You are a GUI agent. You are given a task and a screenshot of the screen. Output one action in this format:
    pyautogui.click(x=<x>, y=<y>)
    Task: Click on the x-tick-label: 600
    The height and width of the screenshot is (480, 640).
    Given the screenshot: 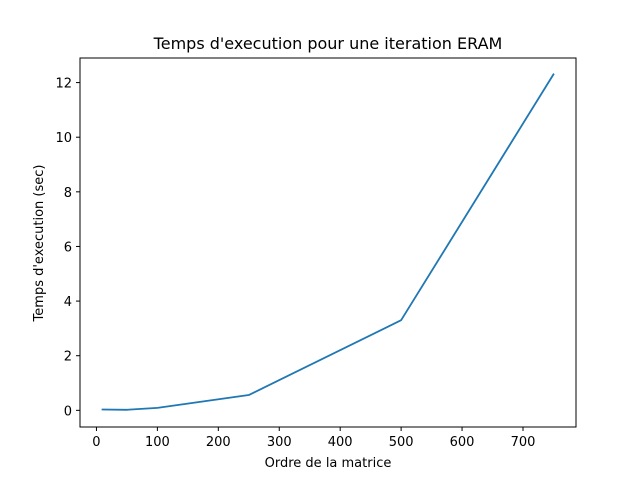 What is the action you would take?
    pyautogui.click(x=462, y=442)
    